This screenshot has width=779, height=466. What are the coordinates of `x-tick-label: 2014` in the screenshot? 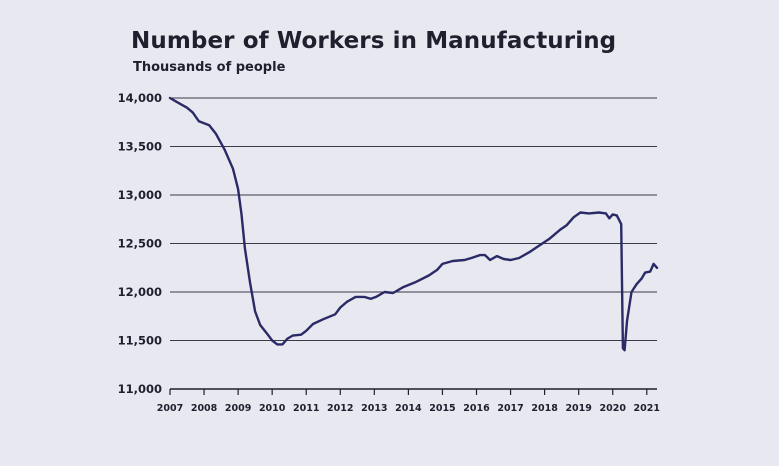 It's located at (408, 408).